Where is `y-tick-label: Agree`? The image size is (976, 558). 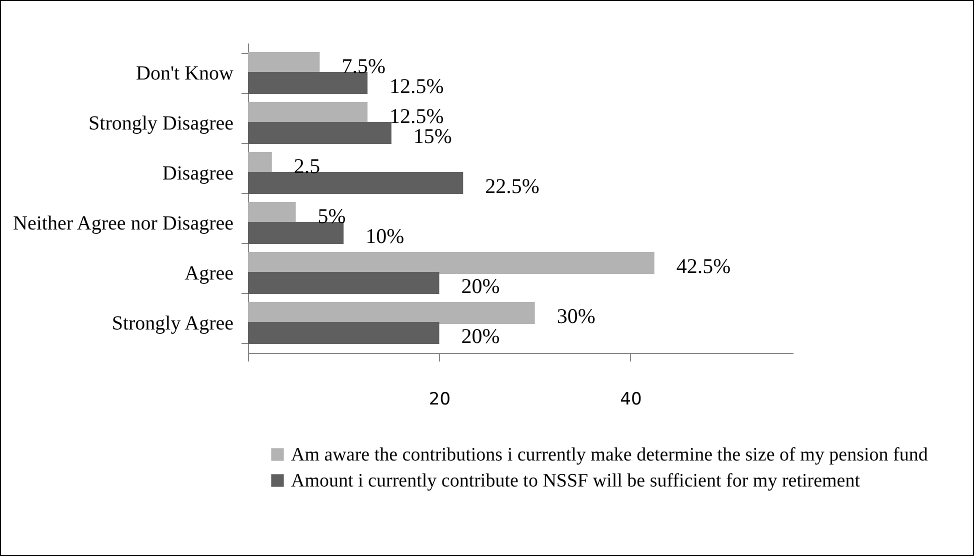 y-tick-label: Agree is located at coordinates (209, 273).